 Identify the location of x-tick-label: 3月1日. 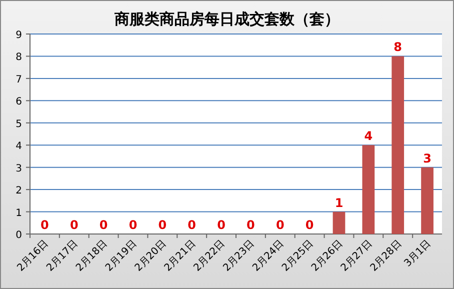
(418, 254).